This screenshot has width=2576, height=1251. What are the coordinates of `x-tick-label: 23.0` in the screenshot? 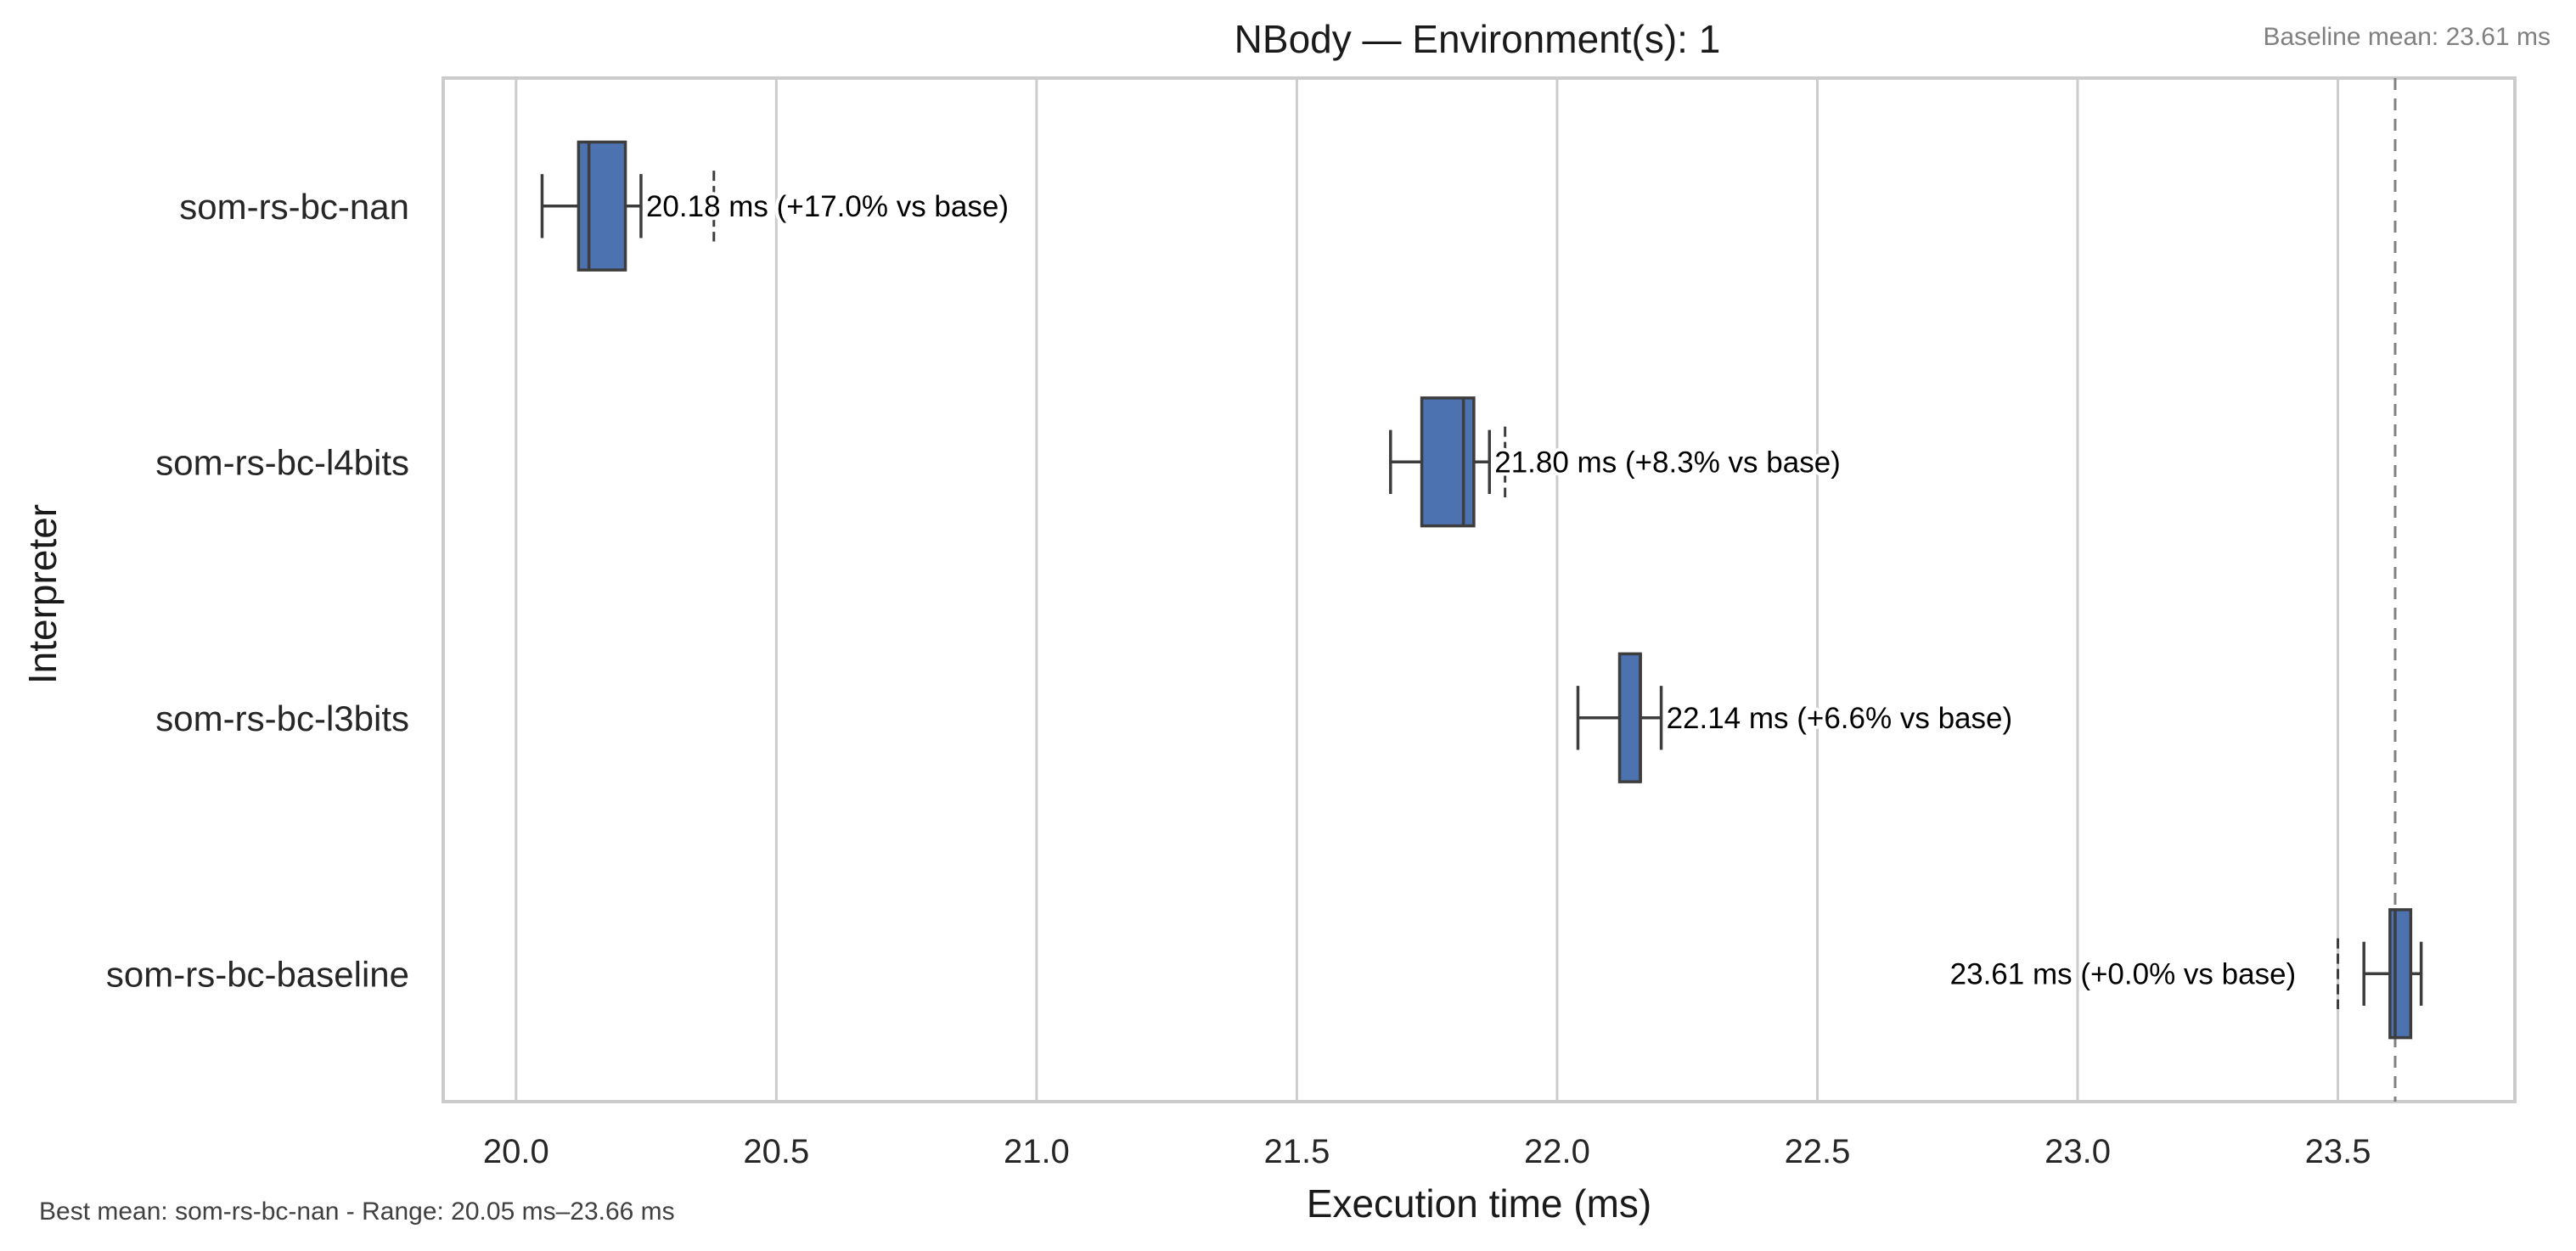 It's located at (2077, 1151).